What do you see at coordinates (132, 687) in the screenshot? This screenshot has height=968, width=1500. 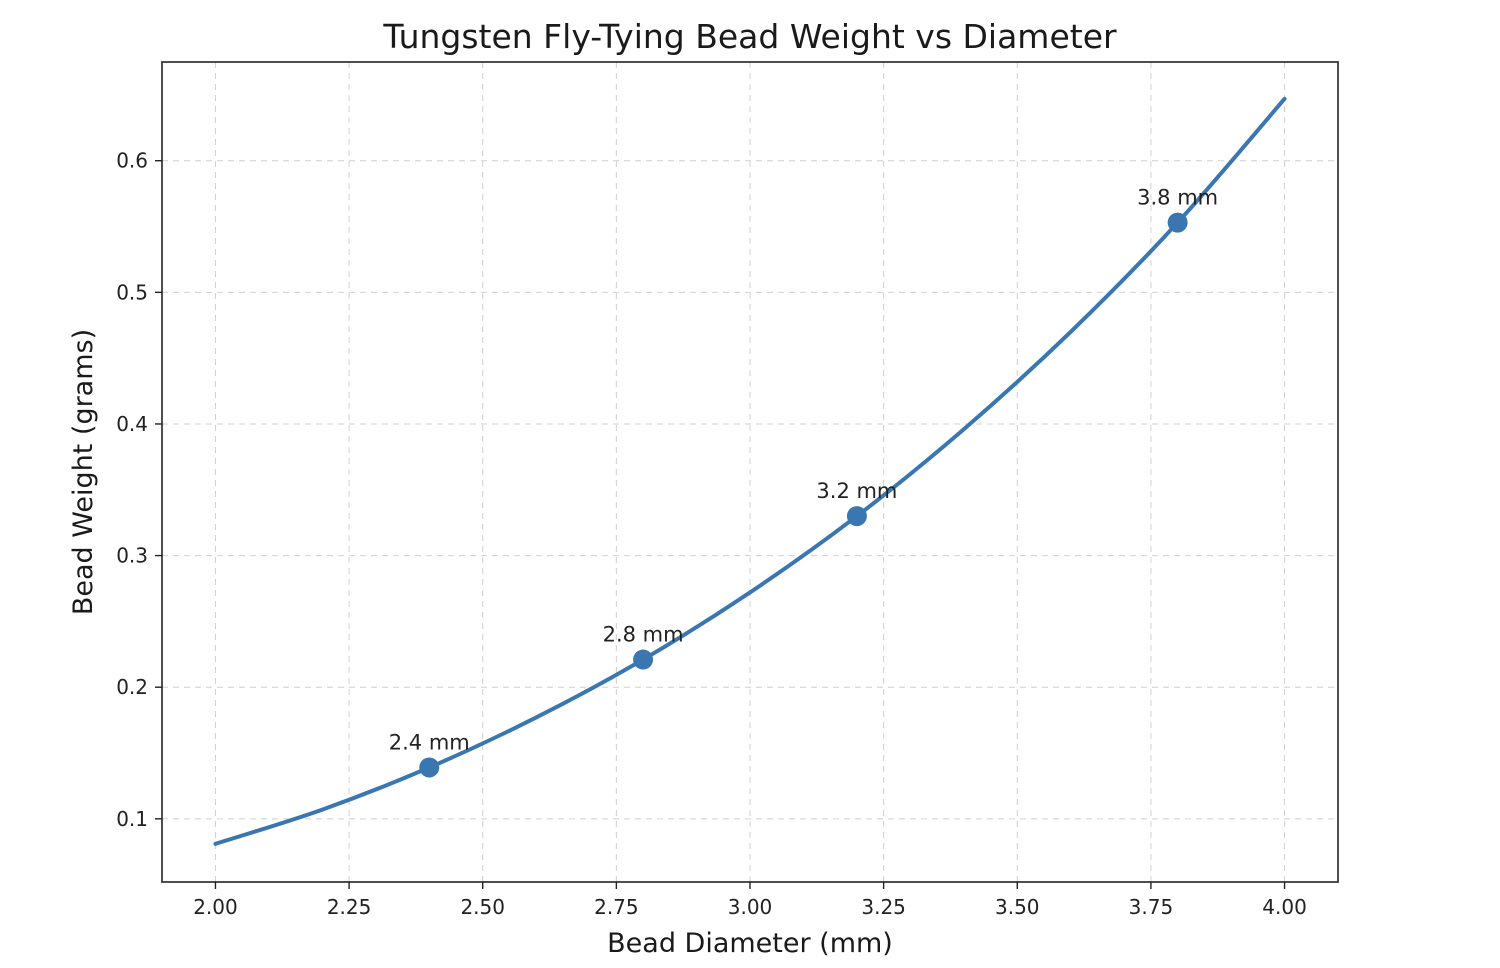 I see `y-tick-label: 0.2` at bounding box center [132, 687].